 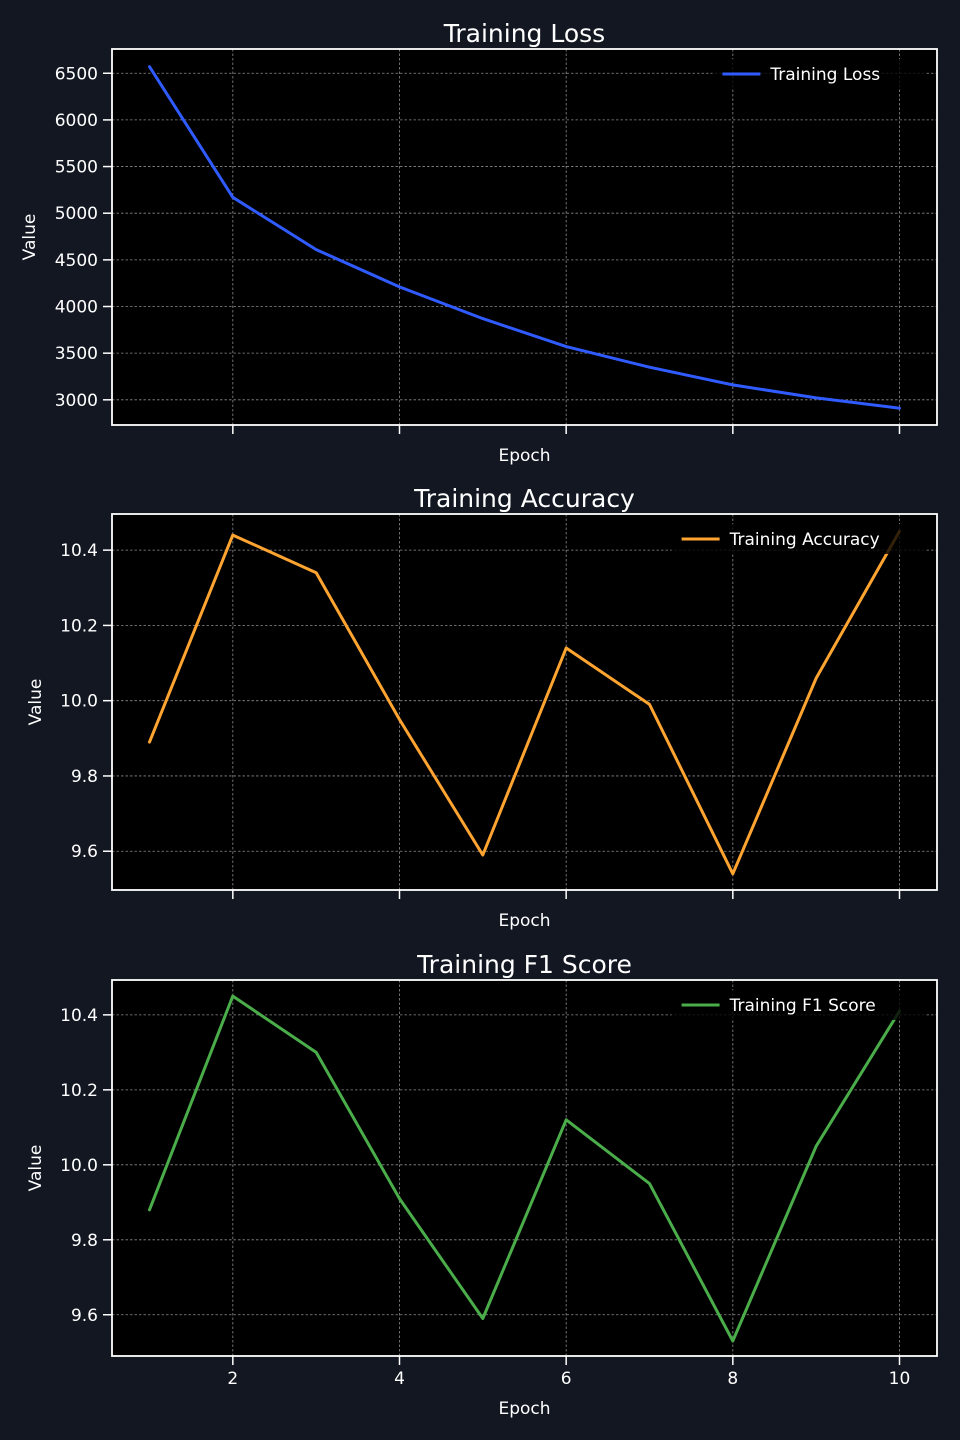 I want to click on x-tick-label: 6, so click(x=566, y=1379).